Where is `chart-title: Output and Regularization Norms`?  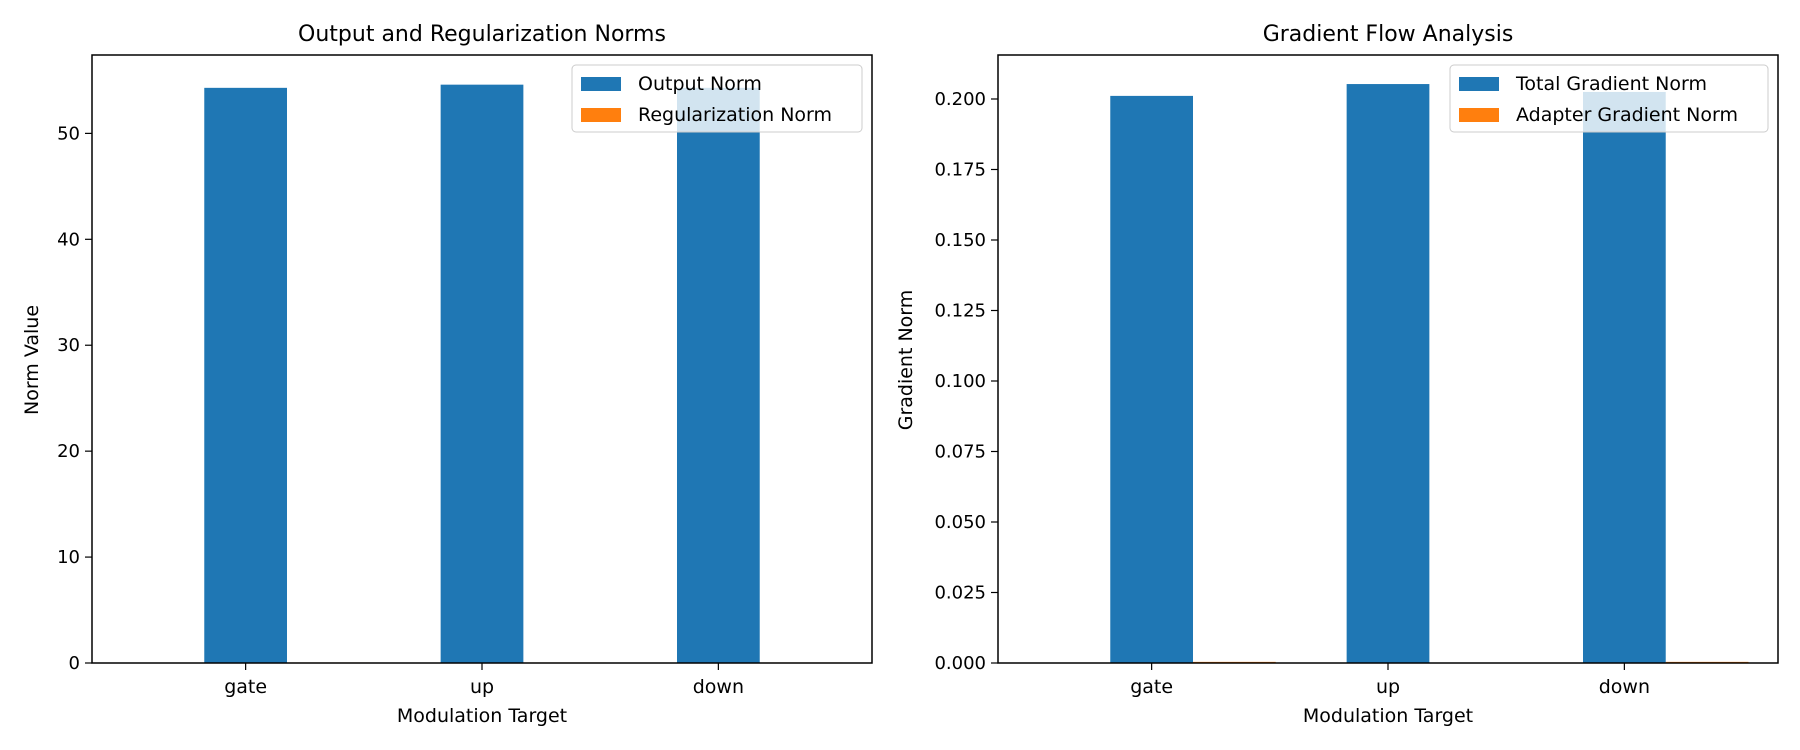
chart-title: Output and Regularization Norms is located at coordinates (482, 34).